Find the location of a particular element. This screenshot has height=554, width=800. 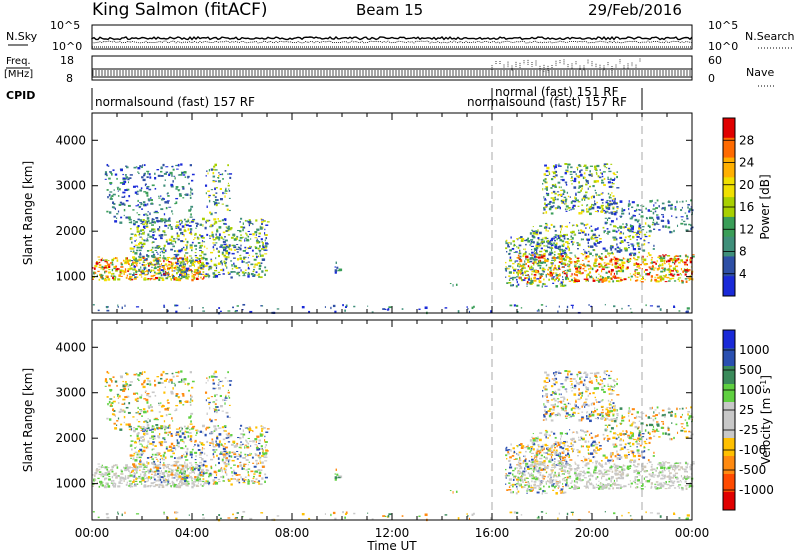

colorbar-tick-label: 8 is located at coordinates (743, 252).